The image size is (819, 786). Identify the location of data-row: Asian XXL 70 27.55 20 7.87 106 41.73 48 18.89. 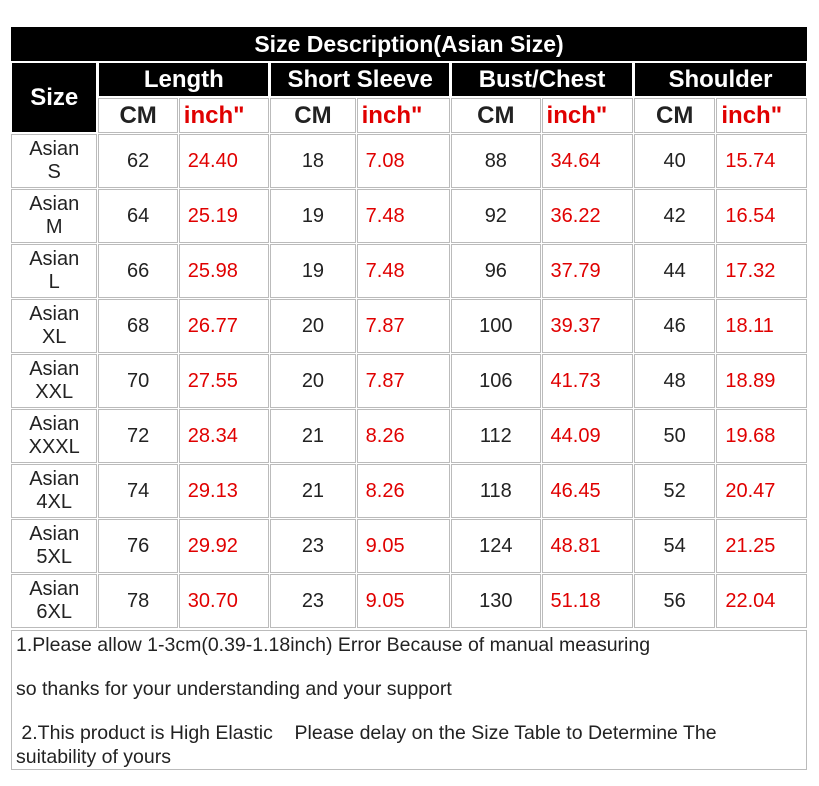
(409, 381).